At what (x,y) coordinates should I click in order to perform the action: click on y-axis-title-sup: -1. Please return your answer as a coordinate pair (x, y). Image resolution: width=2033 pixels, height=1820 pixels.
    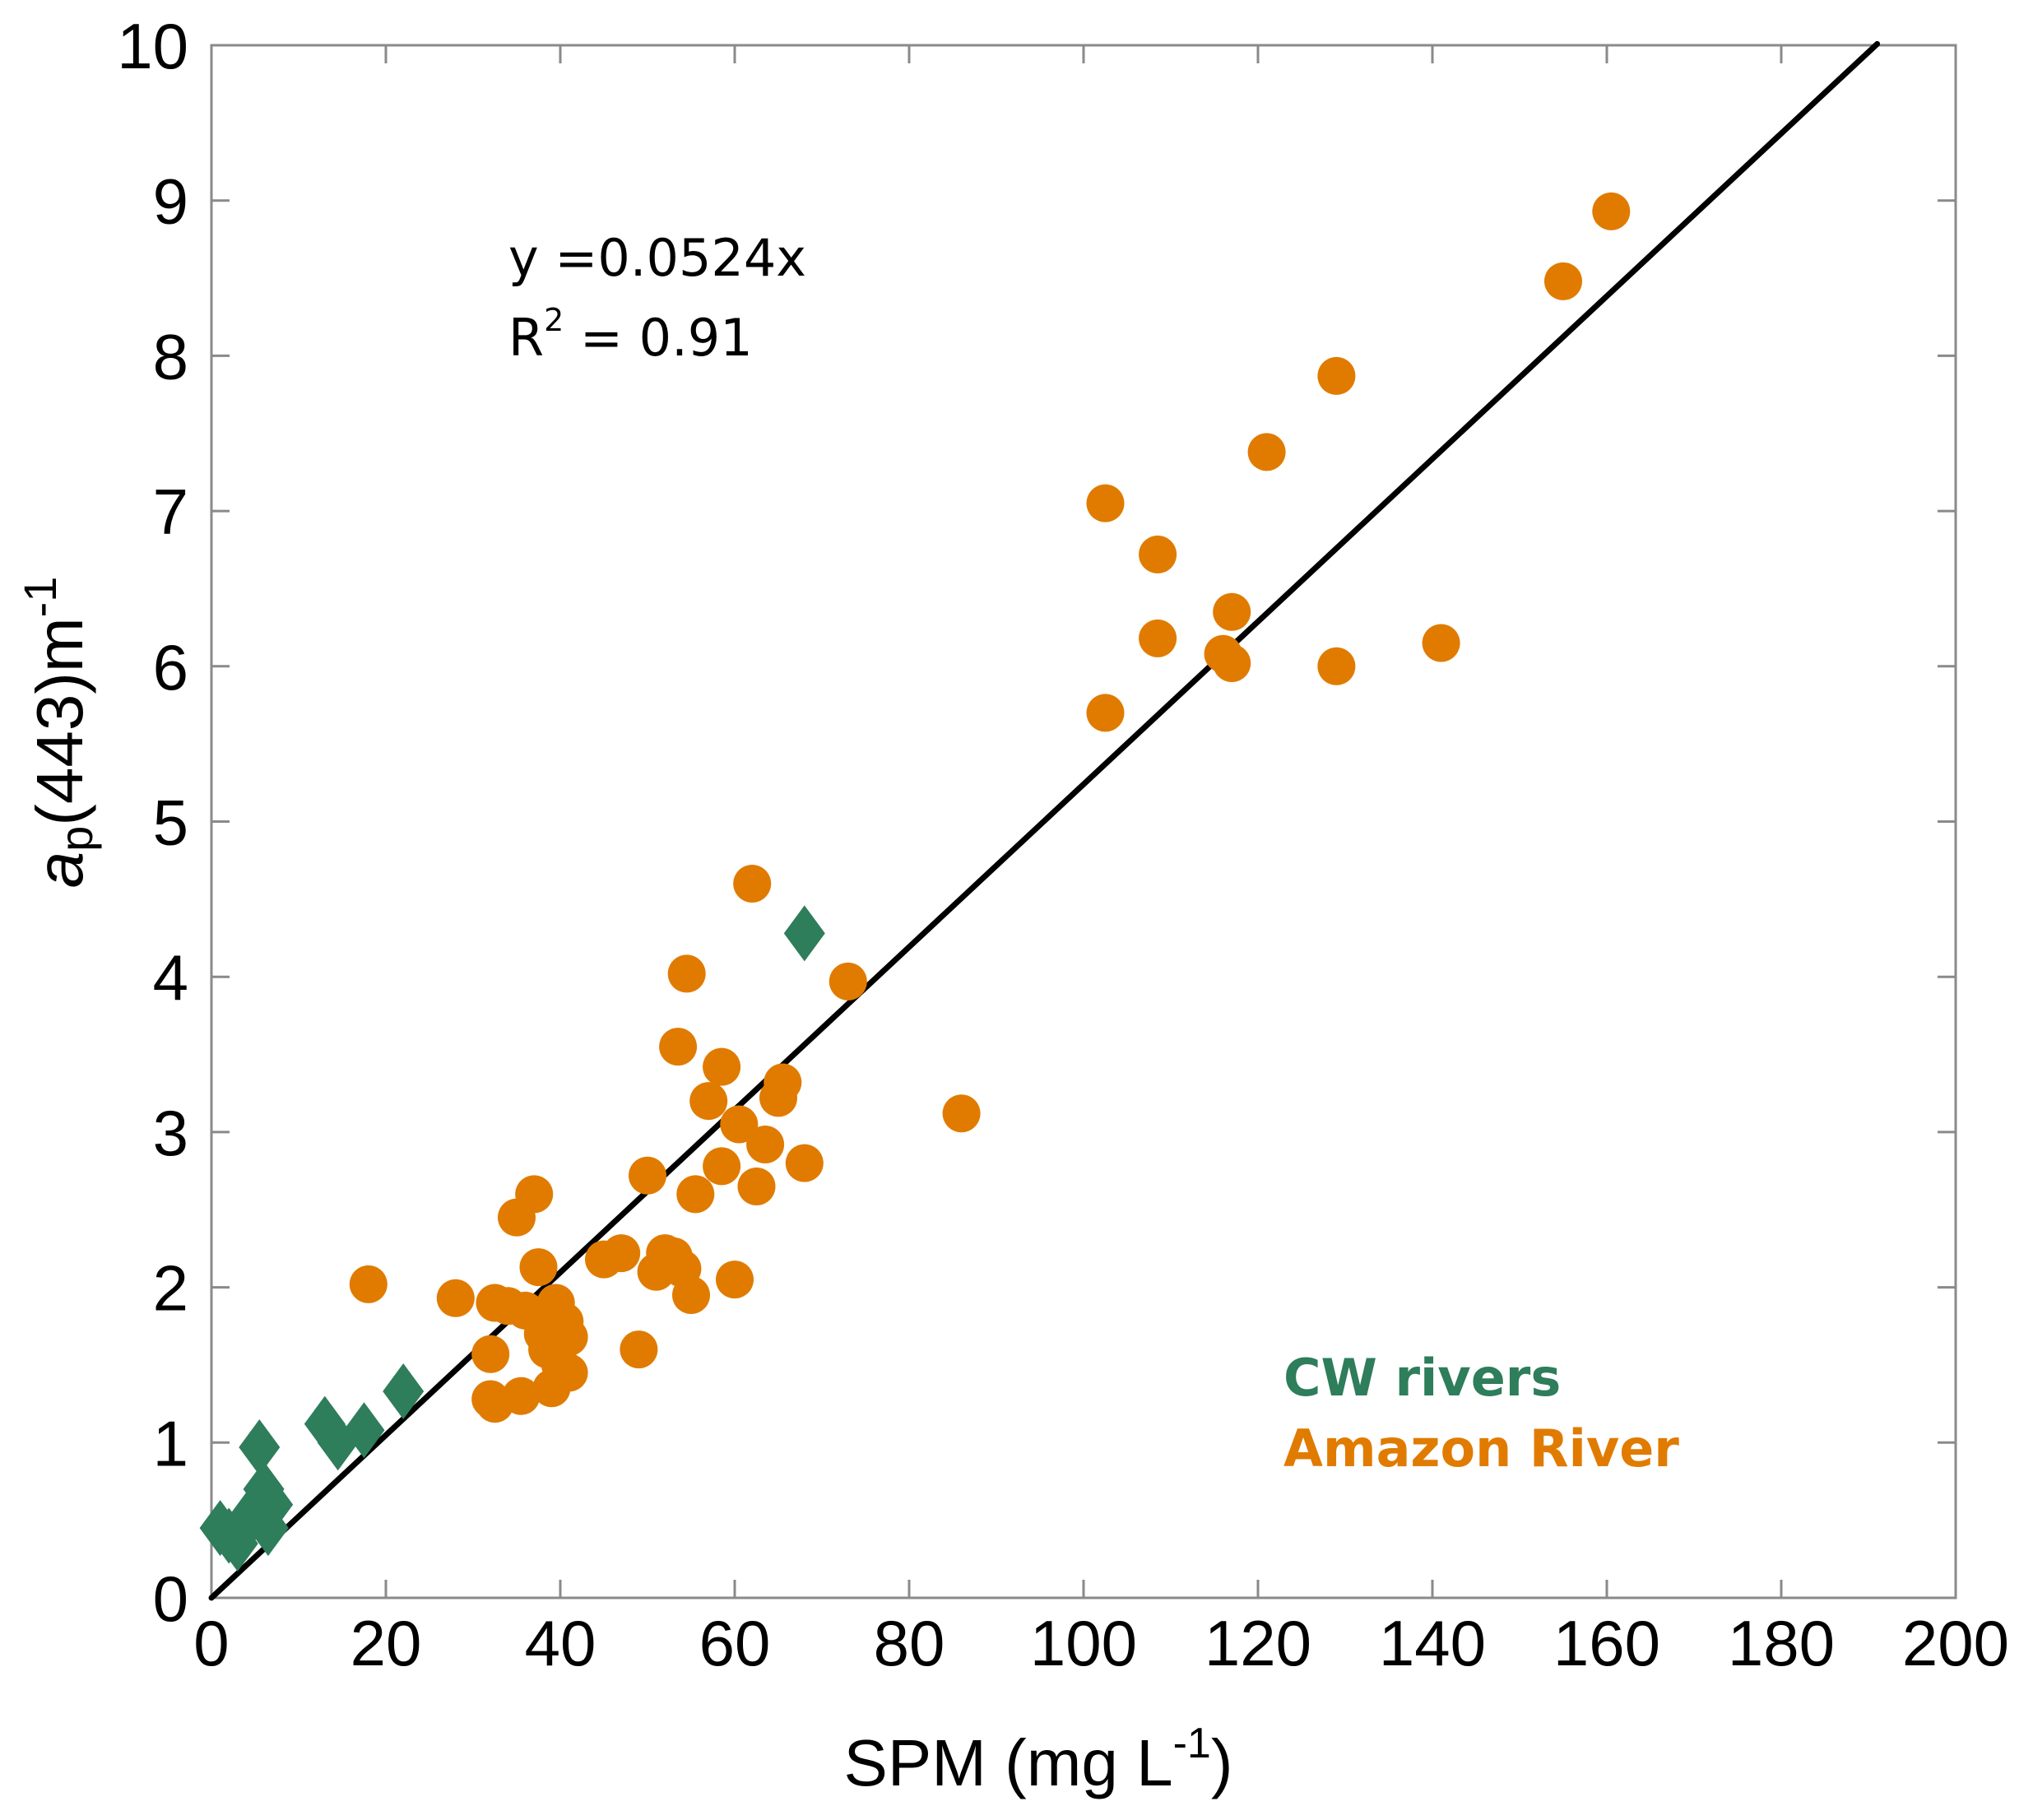
    Looking at the image, I should click on (40, 597).